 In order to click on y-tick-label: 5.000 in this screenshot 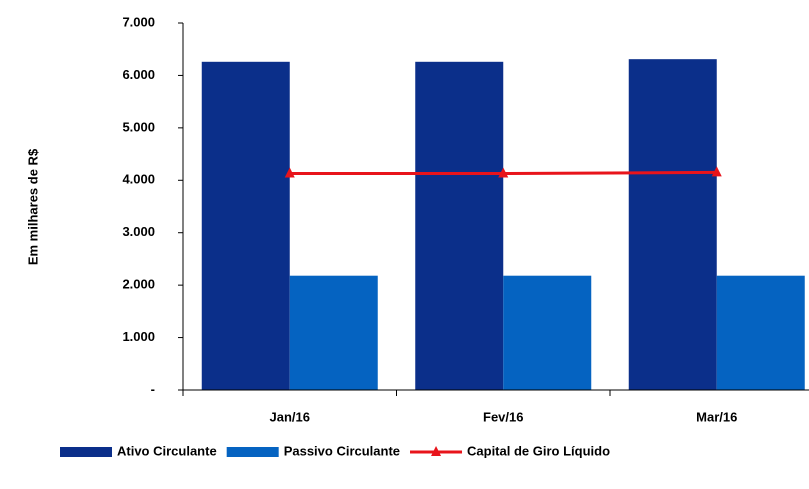, I will do `click(138, 126)`.